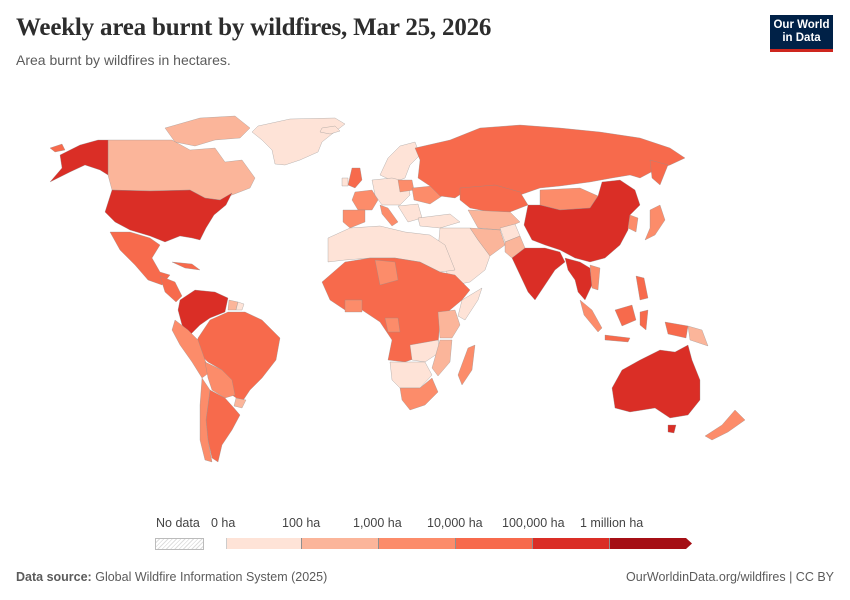 The width and height of the screenshot is (850, 600). What do you see at coordinates (240, 403) in the screenshot?
I see `region-uruguay` at bounding box center [240, 403].